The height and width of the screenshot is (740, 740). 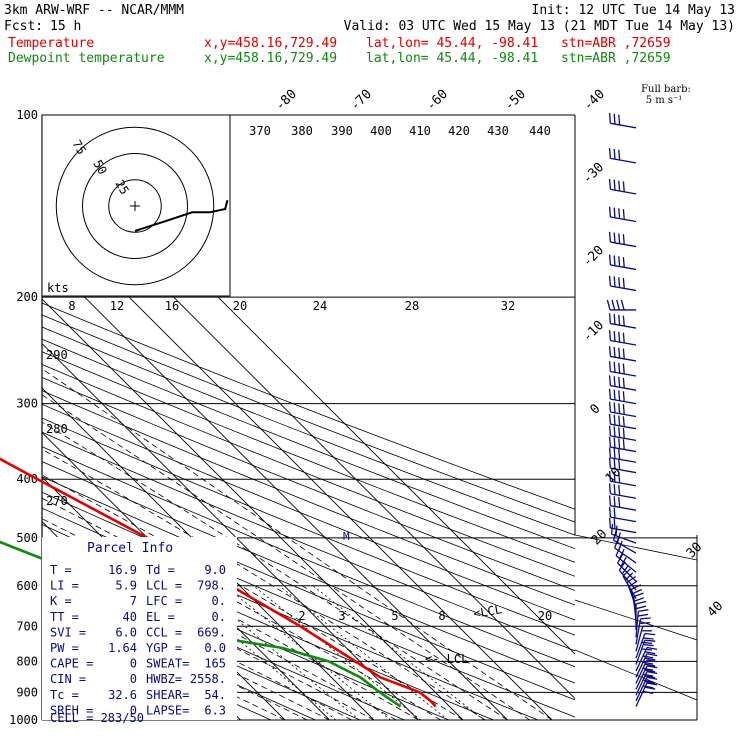 I want to click on theta-label: 380, so click(x=302, y=131).